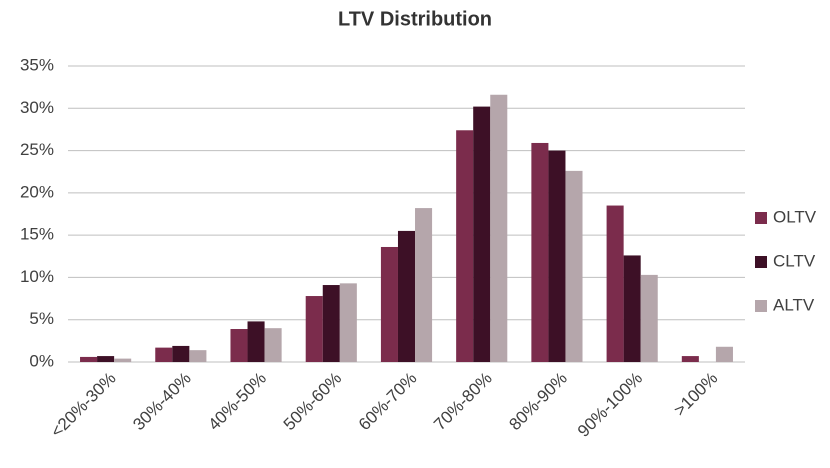  Describe the element at coordinates (162, 402) in the screenshot. I see `x-tick-label: 30%-40%` at that location.